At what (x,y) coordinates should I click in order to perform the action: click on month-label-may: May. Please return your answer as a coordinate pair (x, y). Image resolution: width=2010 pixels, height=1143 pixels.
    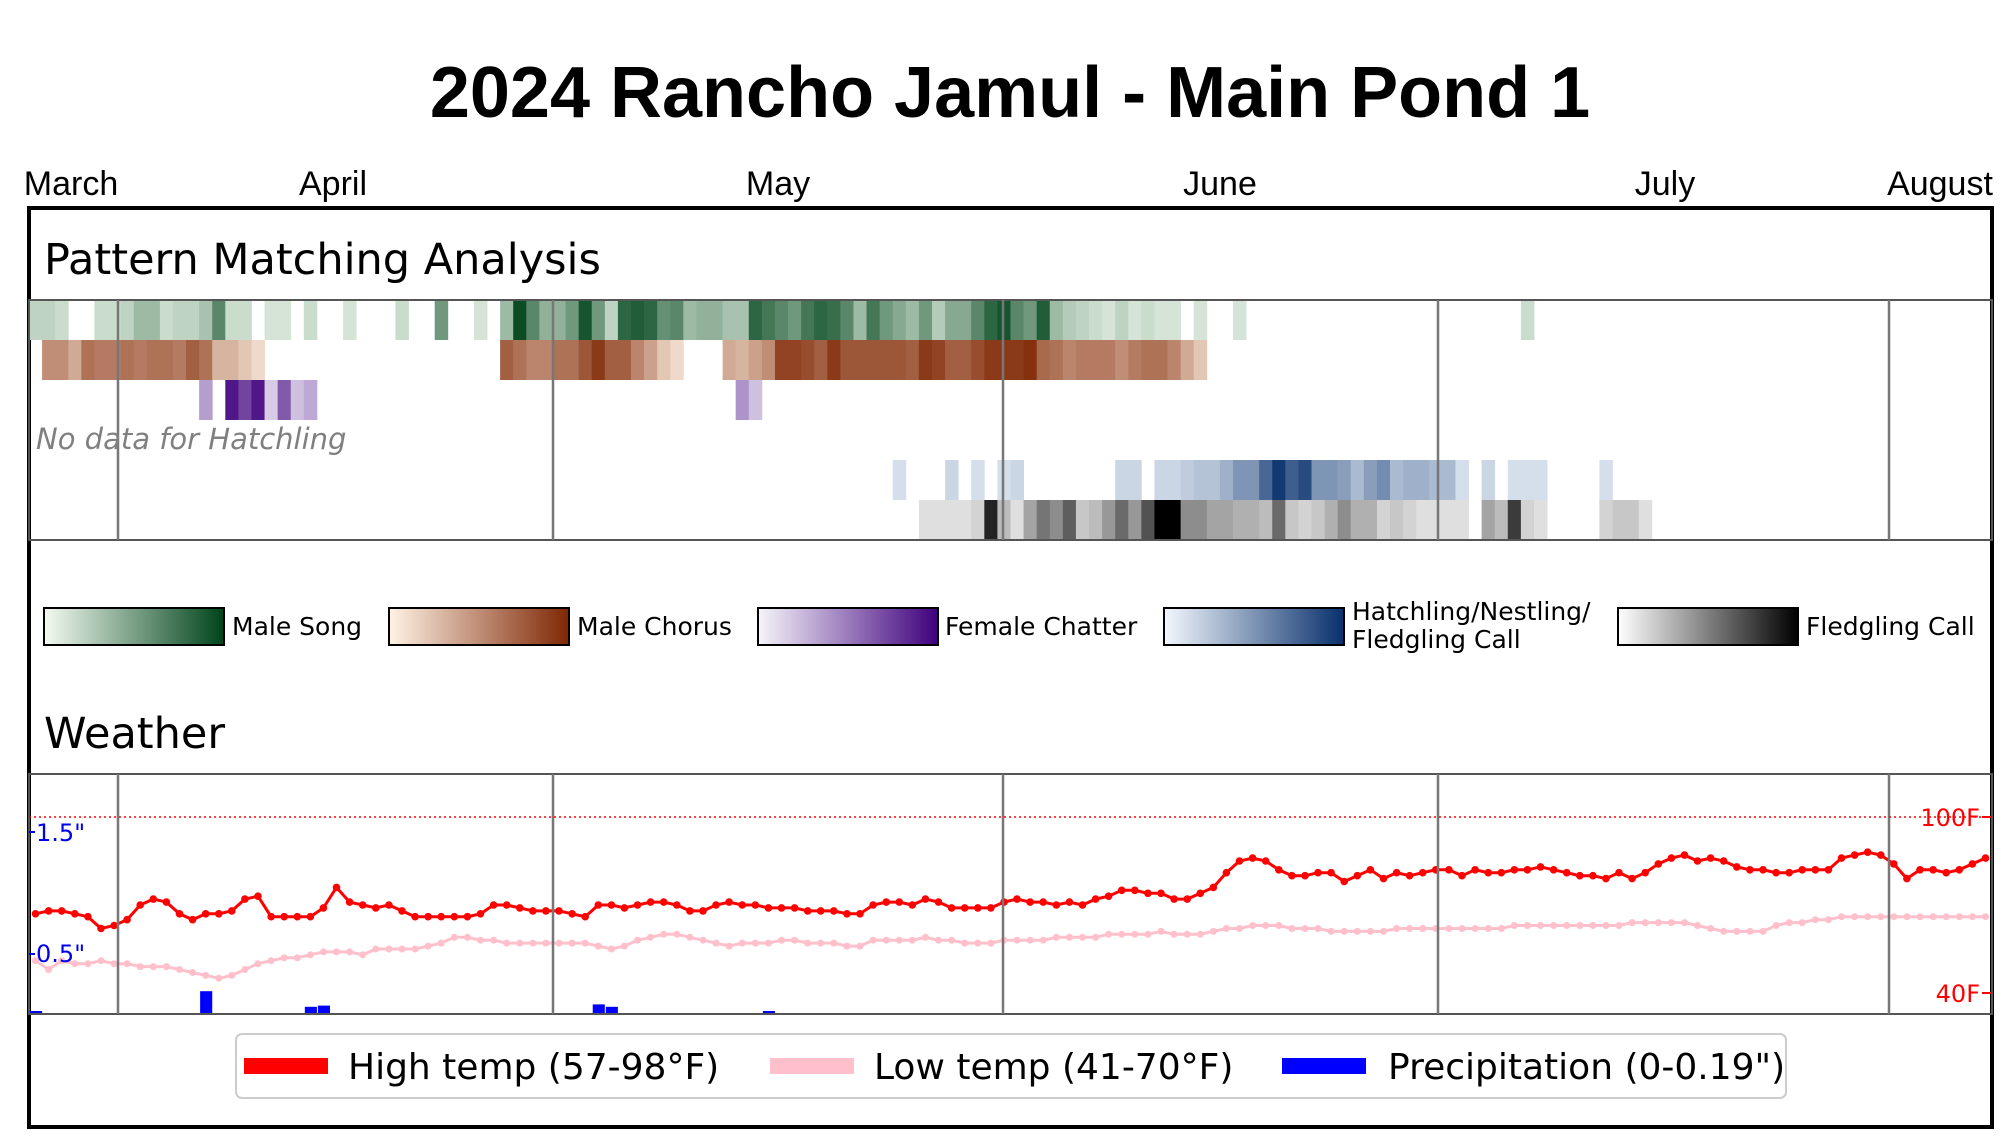
    Looking at the image, I should click on (778, 184).